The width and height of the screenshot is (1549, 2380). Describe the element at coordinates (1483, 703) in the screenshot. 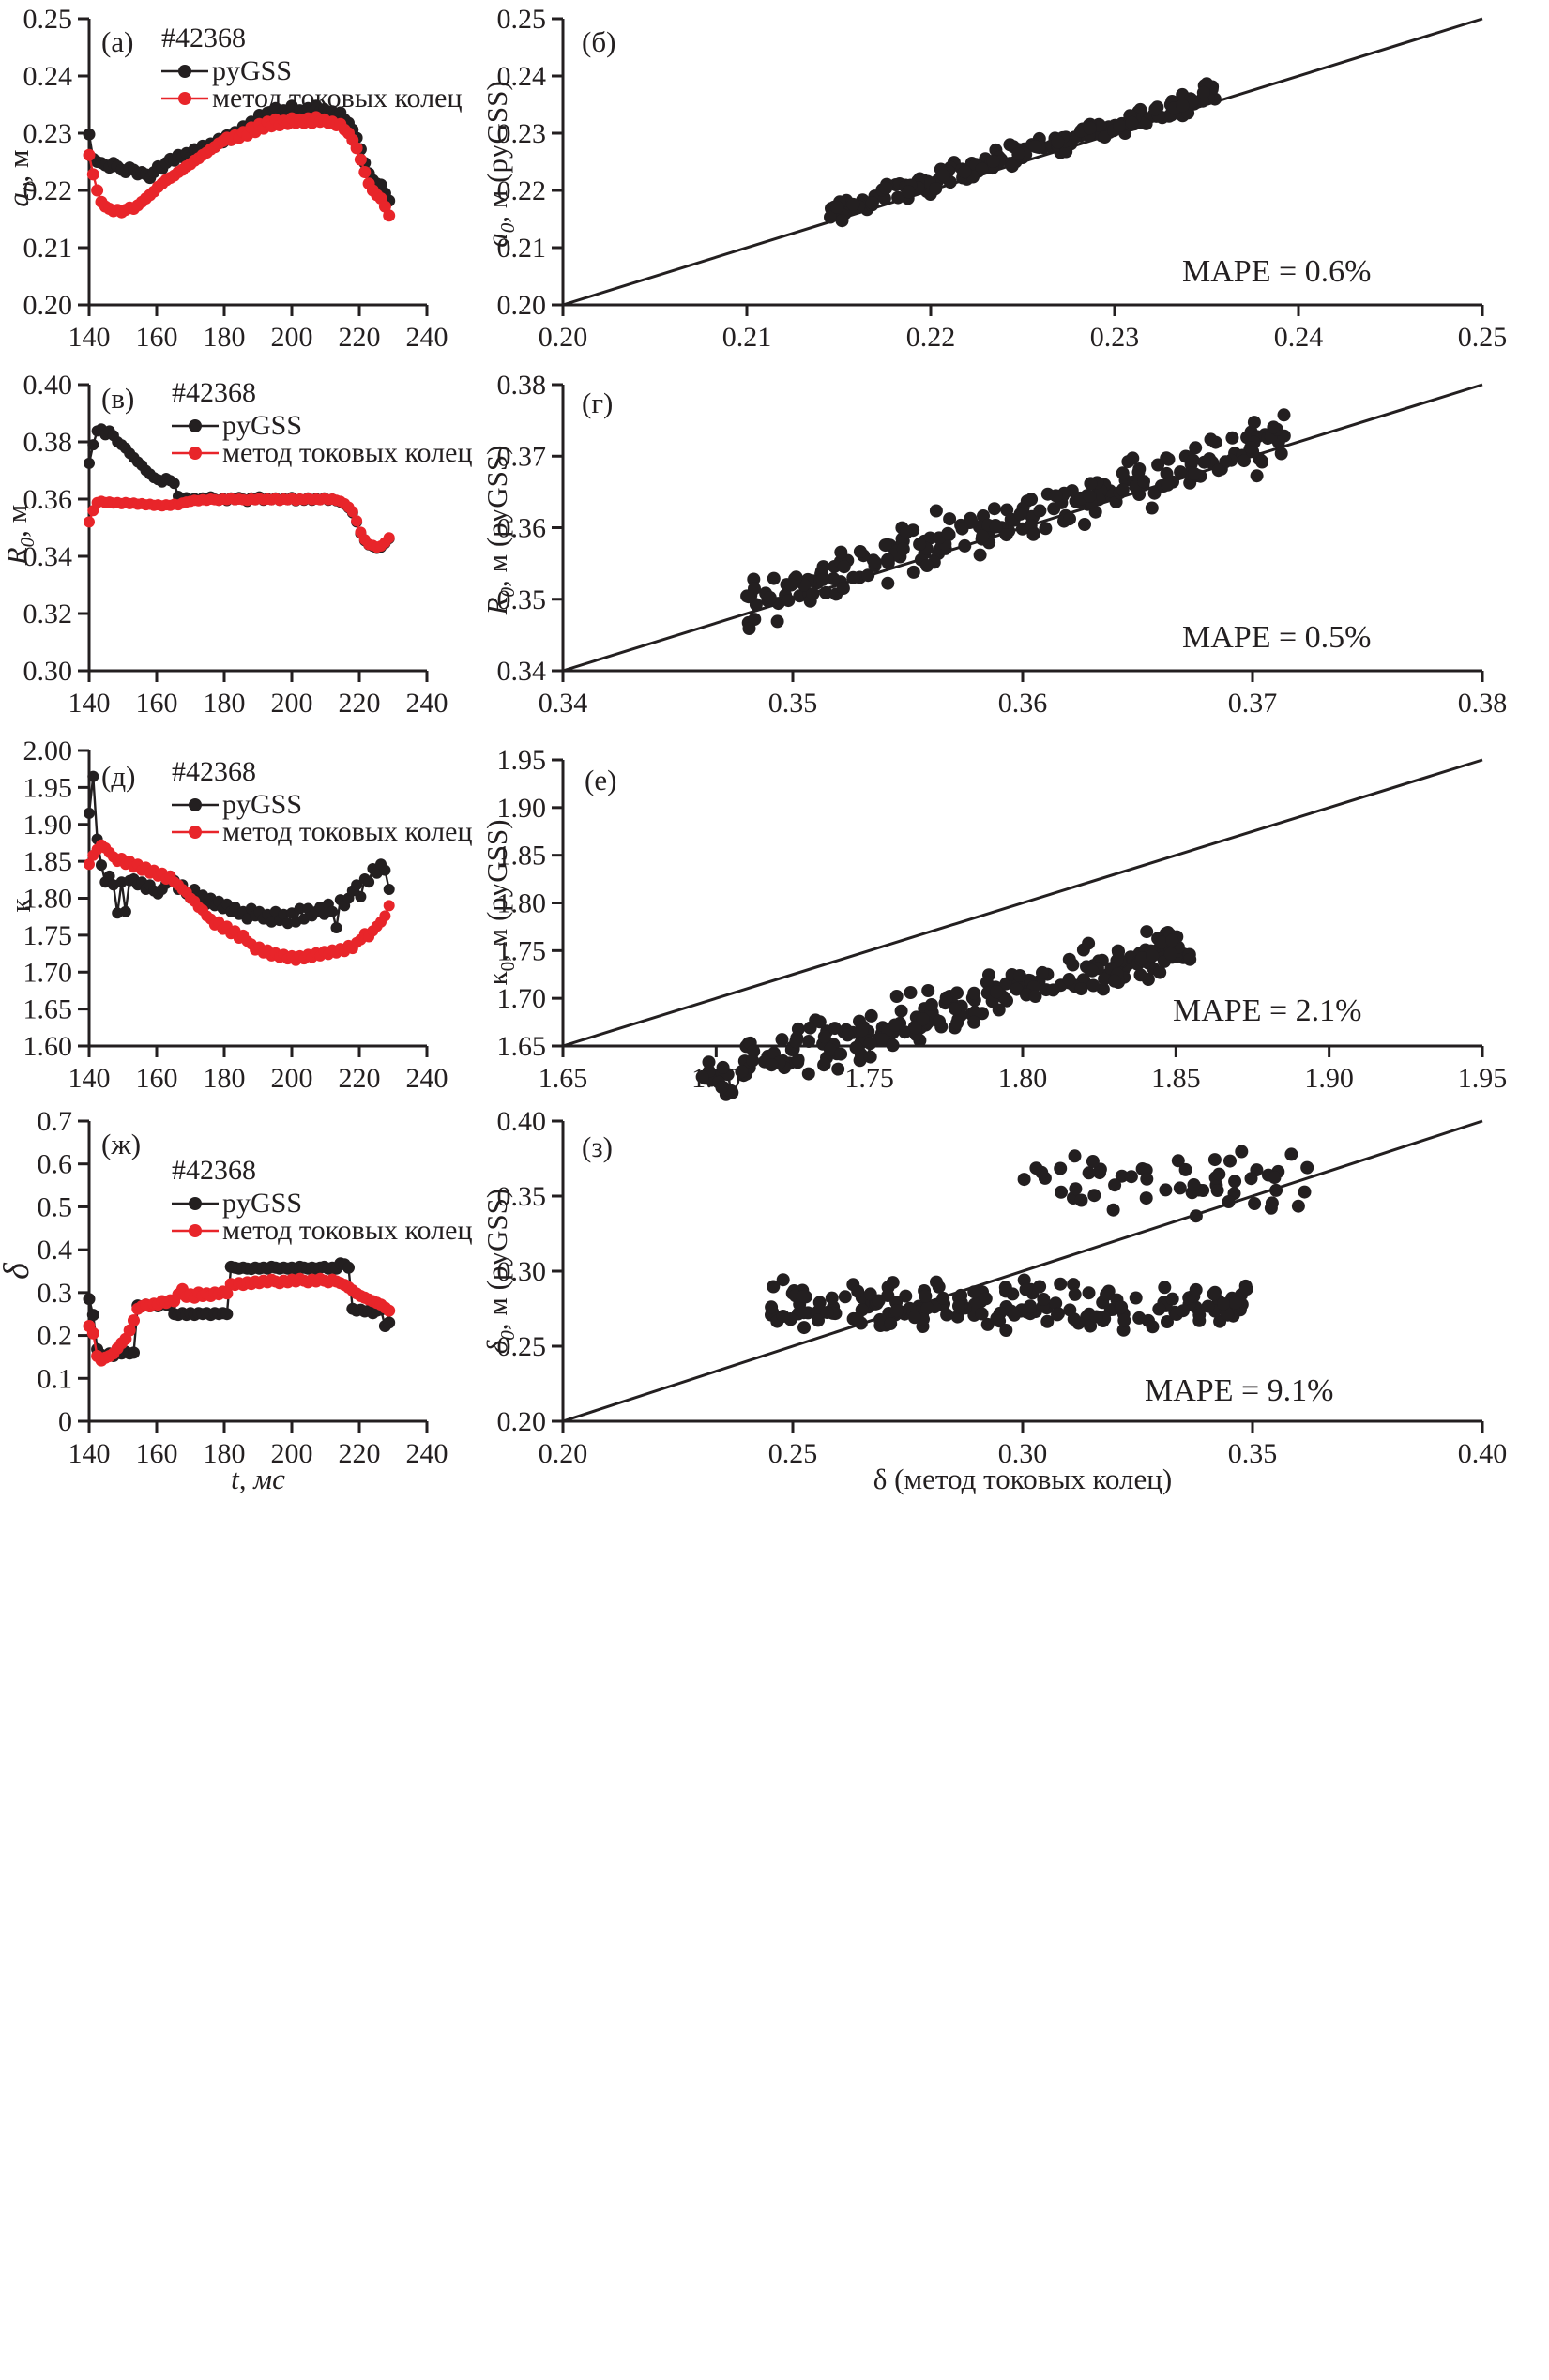

I see `svg-text: 0.38` at that location.